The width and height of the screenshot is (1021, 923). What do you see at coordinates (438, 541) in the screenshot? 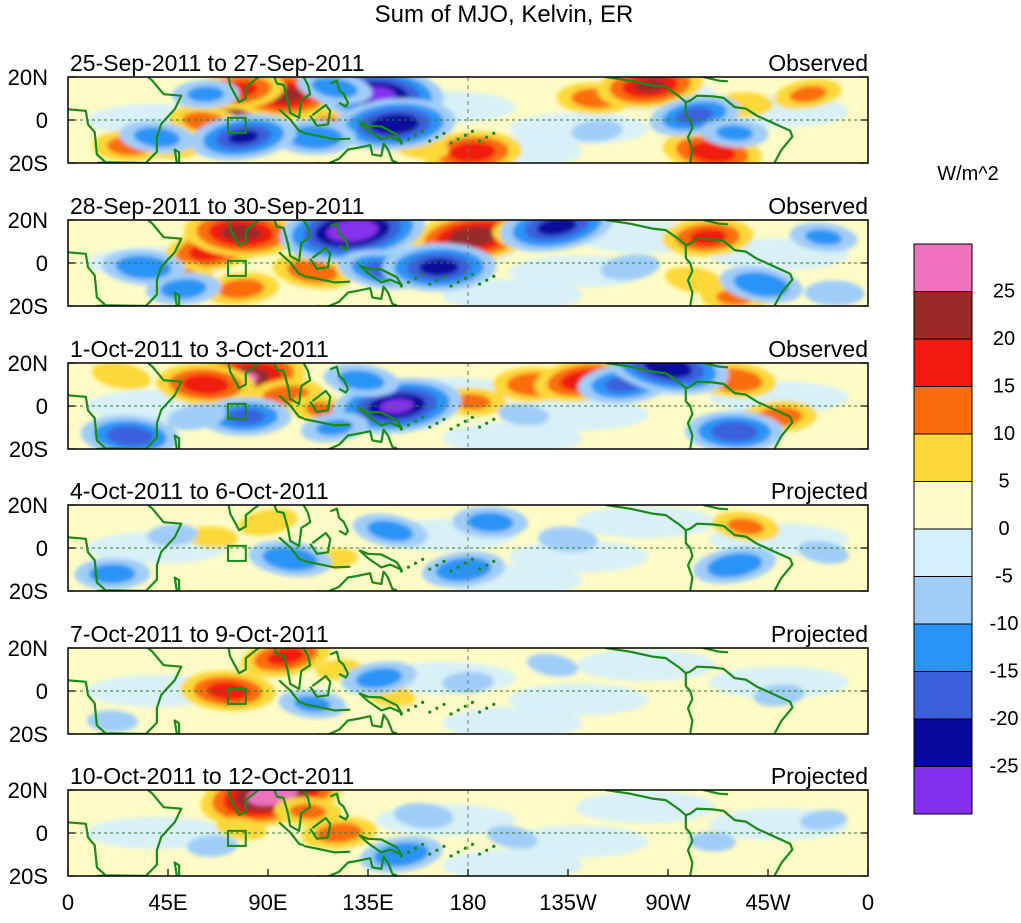
I see `panel-4: 20N 0 20S 4-Oct-2011 to 6-Oct-2011 Projected` at bounding box center [438, 541].